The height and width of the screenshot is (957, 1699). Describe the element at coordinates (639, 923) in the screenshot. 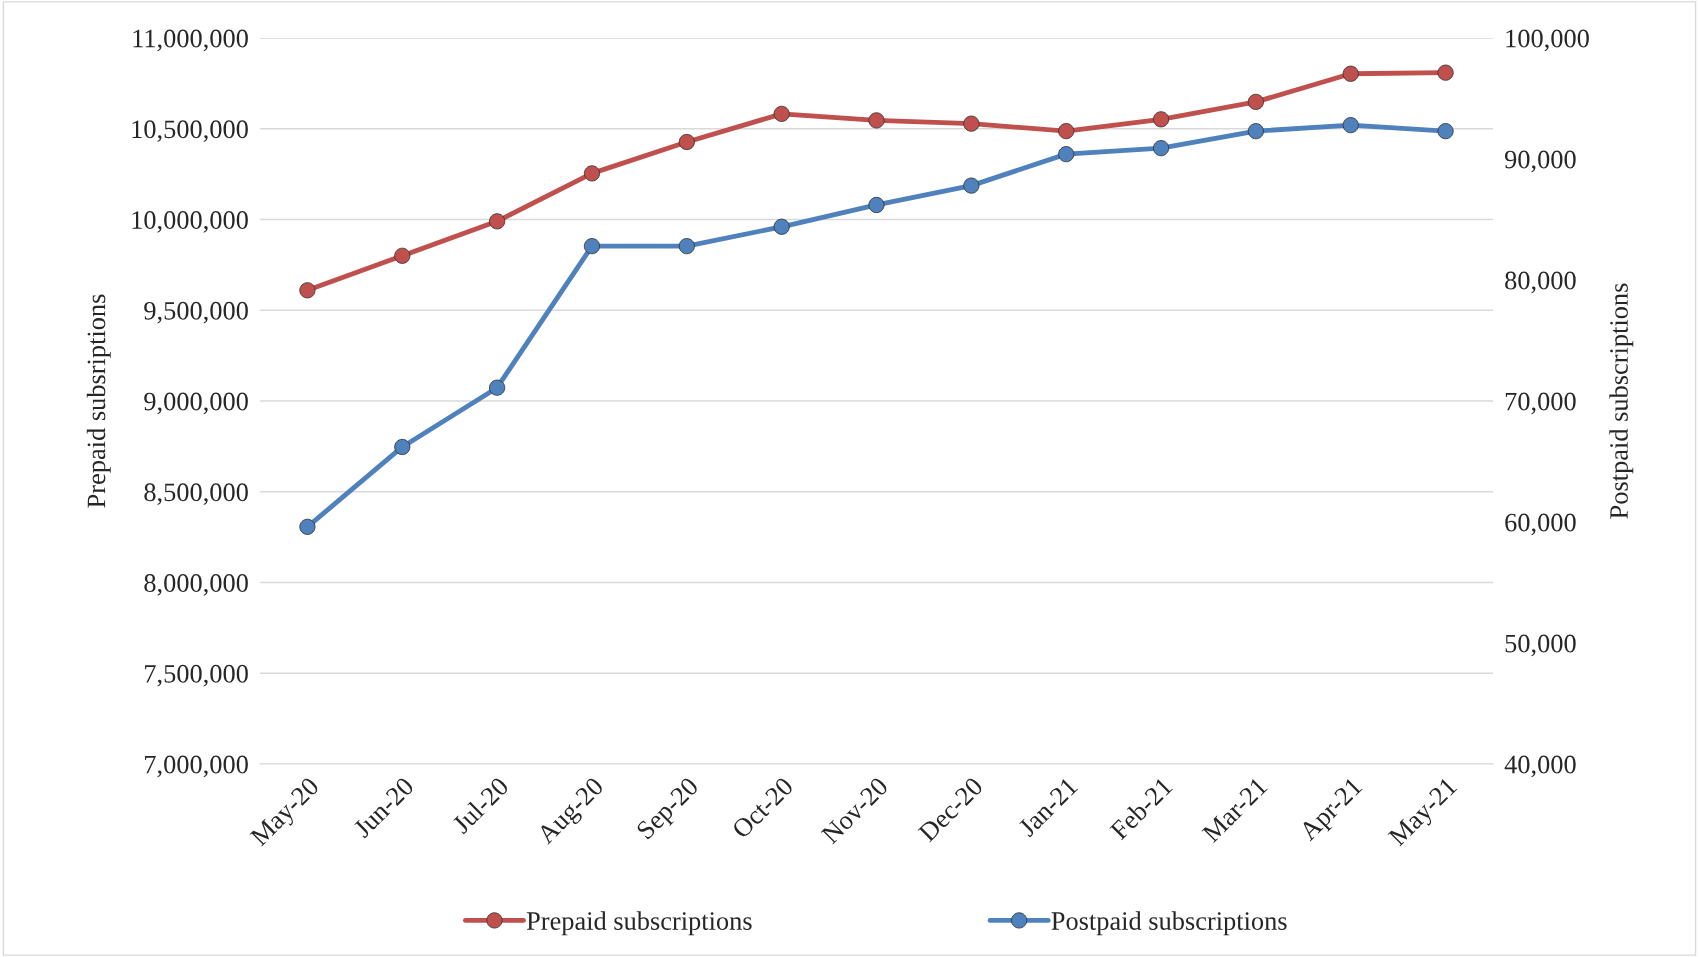

I see `legend-label: Prepaid subscriptions` at that location.